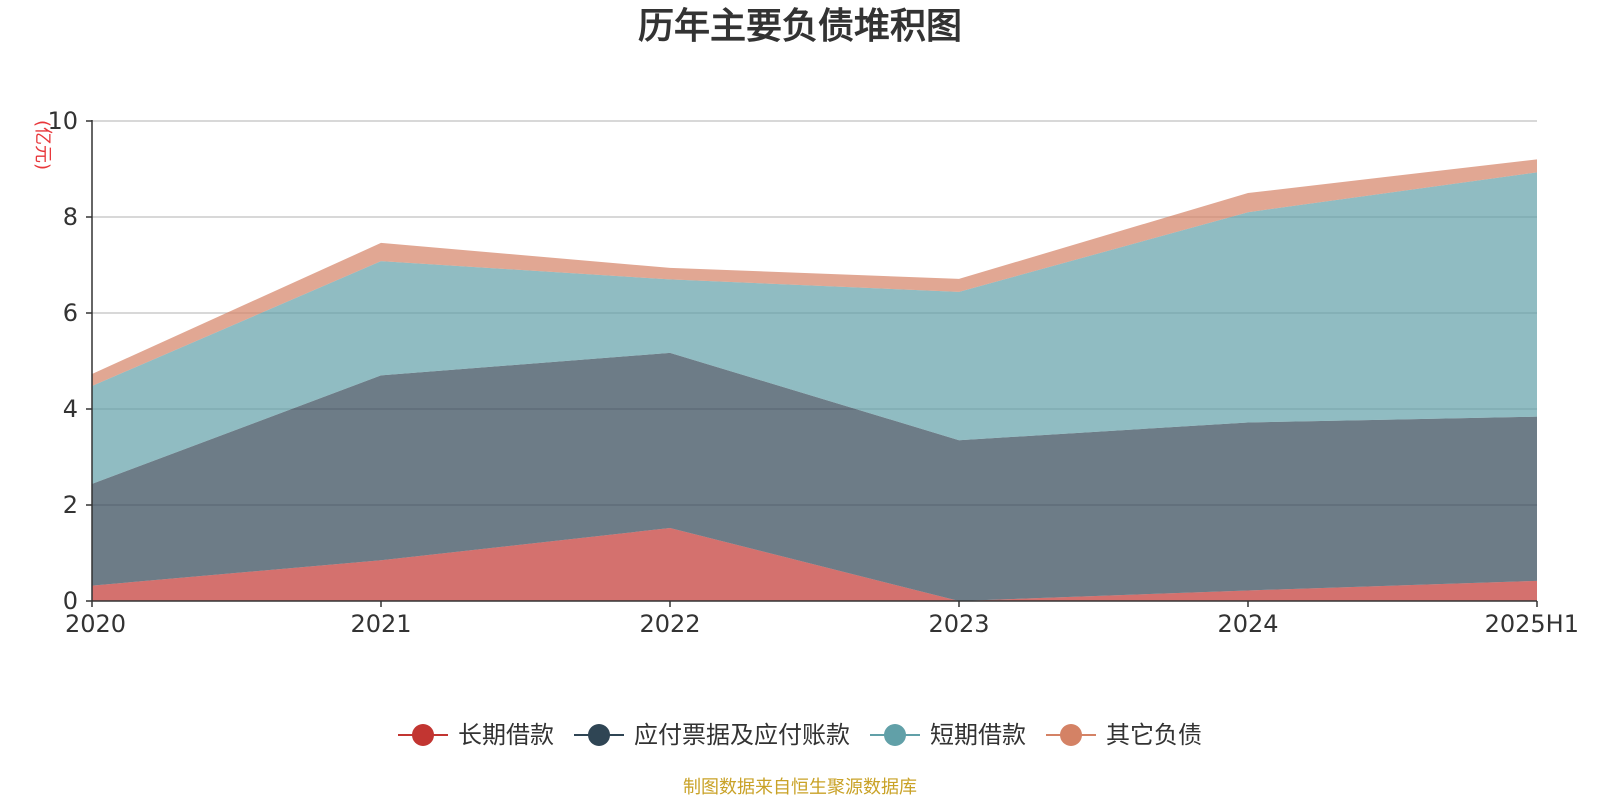 This screenshot has height=800, width=1600. Describe the element at coordinates (669, 624) in the screenshot. I see `x-tick-label: 2022` at that location.